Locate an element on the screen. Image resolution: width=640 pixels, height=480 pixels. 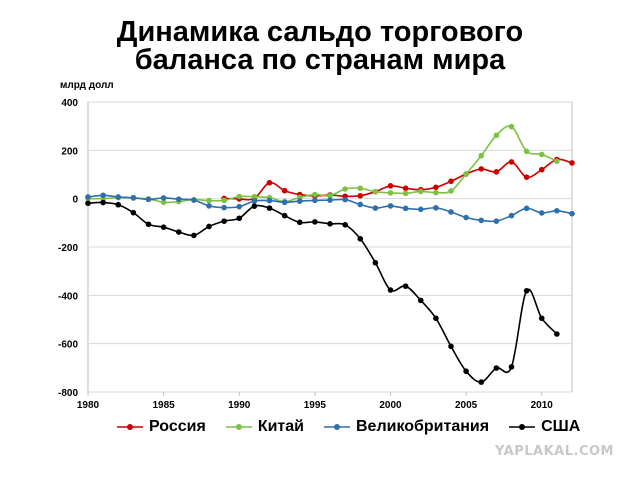
chart-title-line-1: Динамика сальдо торгового is located at coordinates (320, 32).